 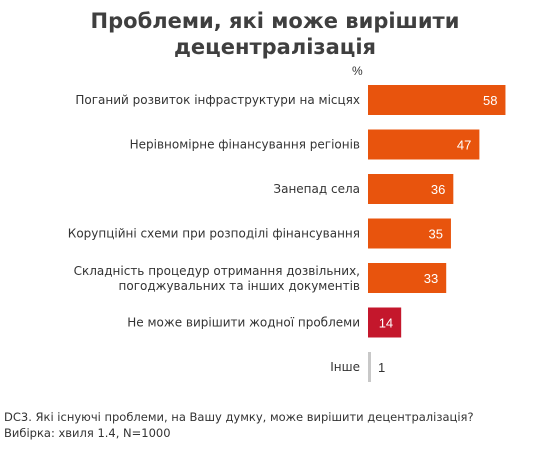 What do you see at coordinates (239, 286) in the screenshot?
I see `category-label-line: погоджувальних та інших документів` at bounding box center [239, 286].